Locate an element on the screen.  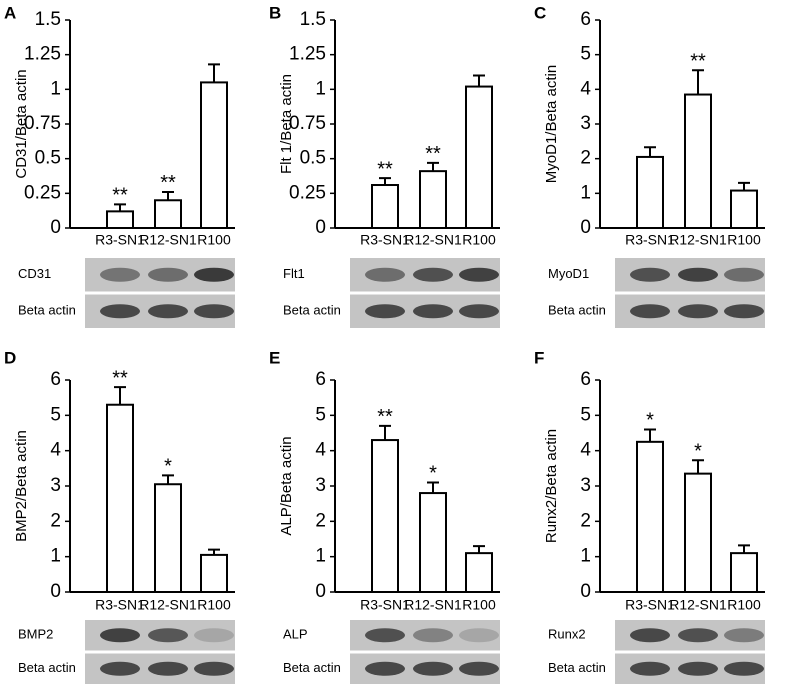
panel-label: B is located at coordinates (275, 12).